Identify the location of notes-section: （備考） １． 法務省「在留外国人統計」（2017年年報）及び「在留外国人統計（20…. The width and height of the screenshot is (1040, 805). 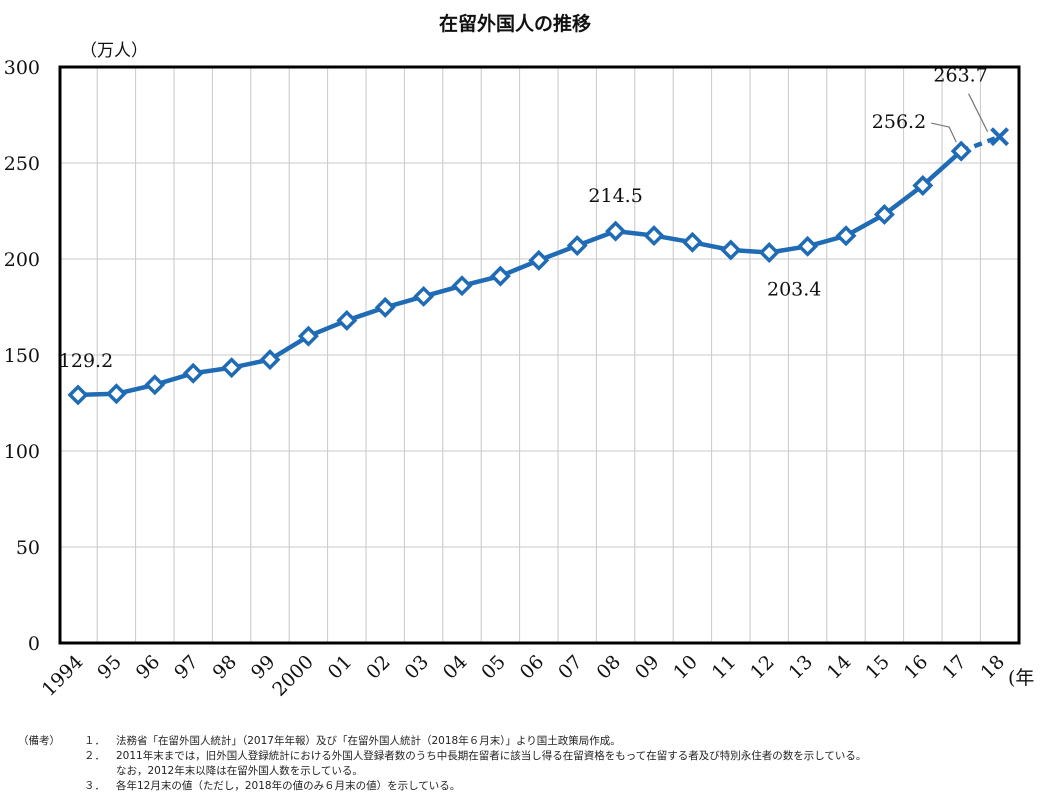
(525, 764).